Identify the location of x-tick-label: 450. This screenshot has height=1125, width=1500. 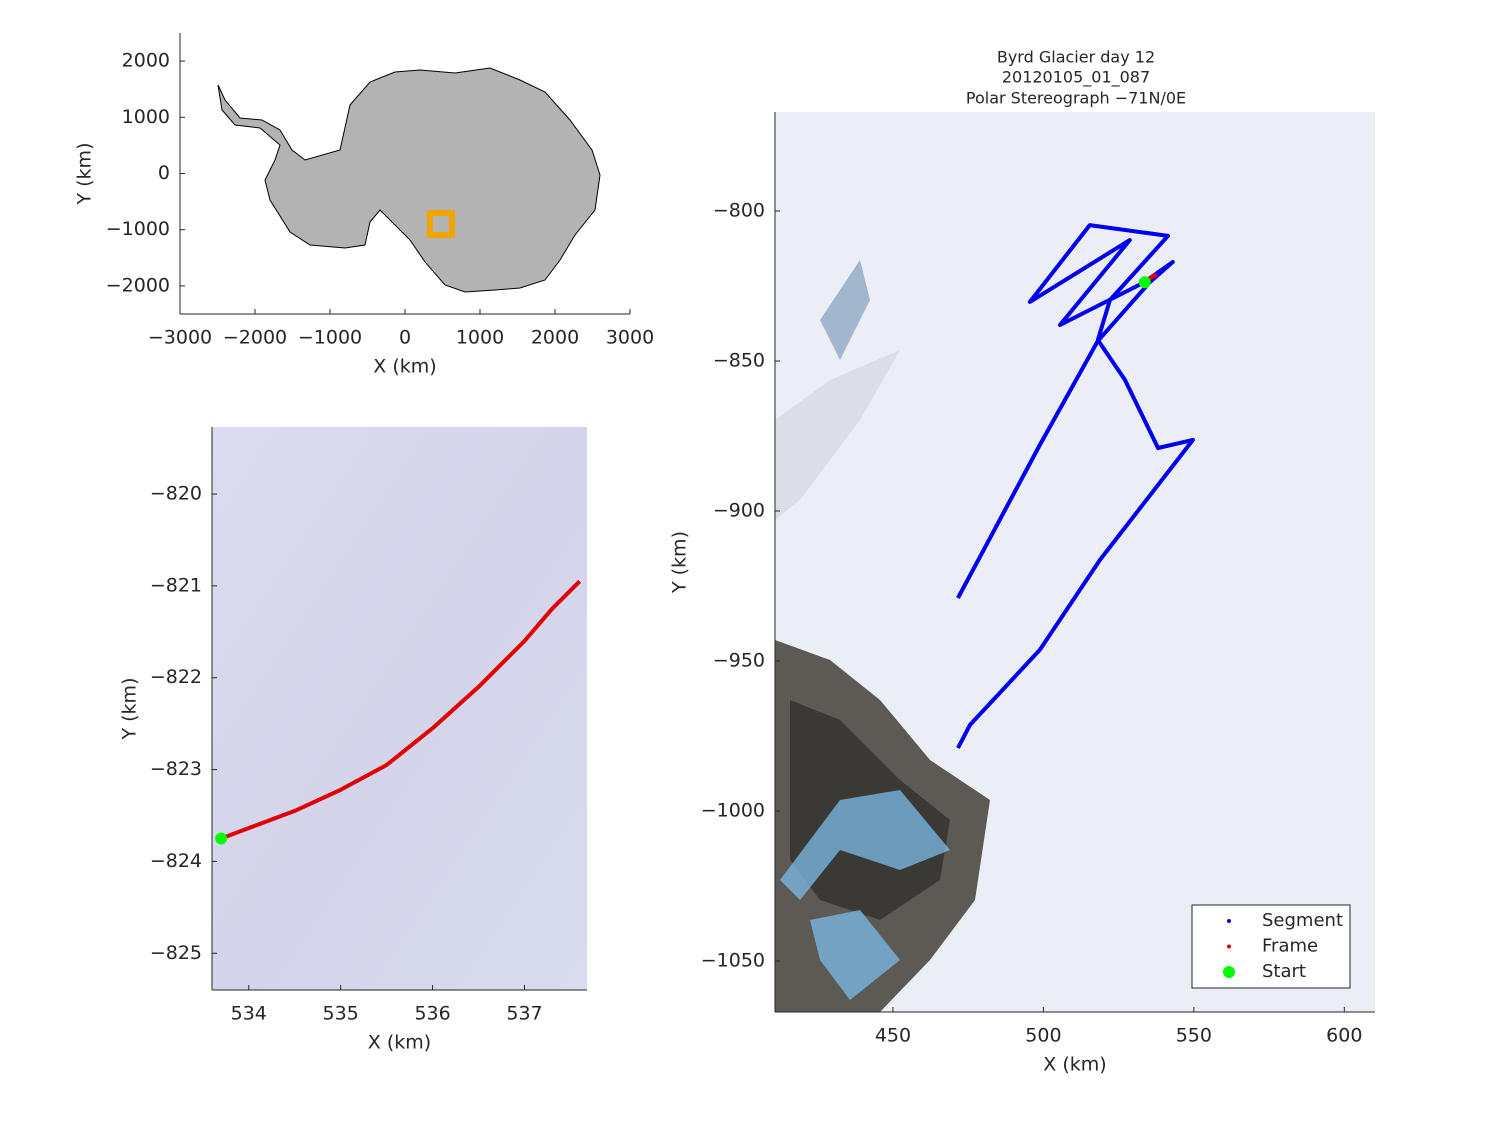
(893, 1036).